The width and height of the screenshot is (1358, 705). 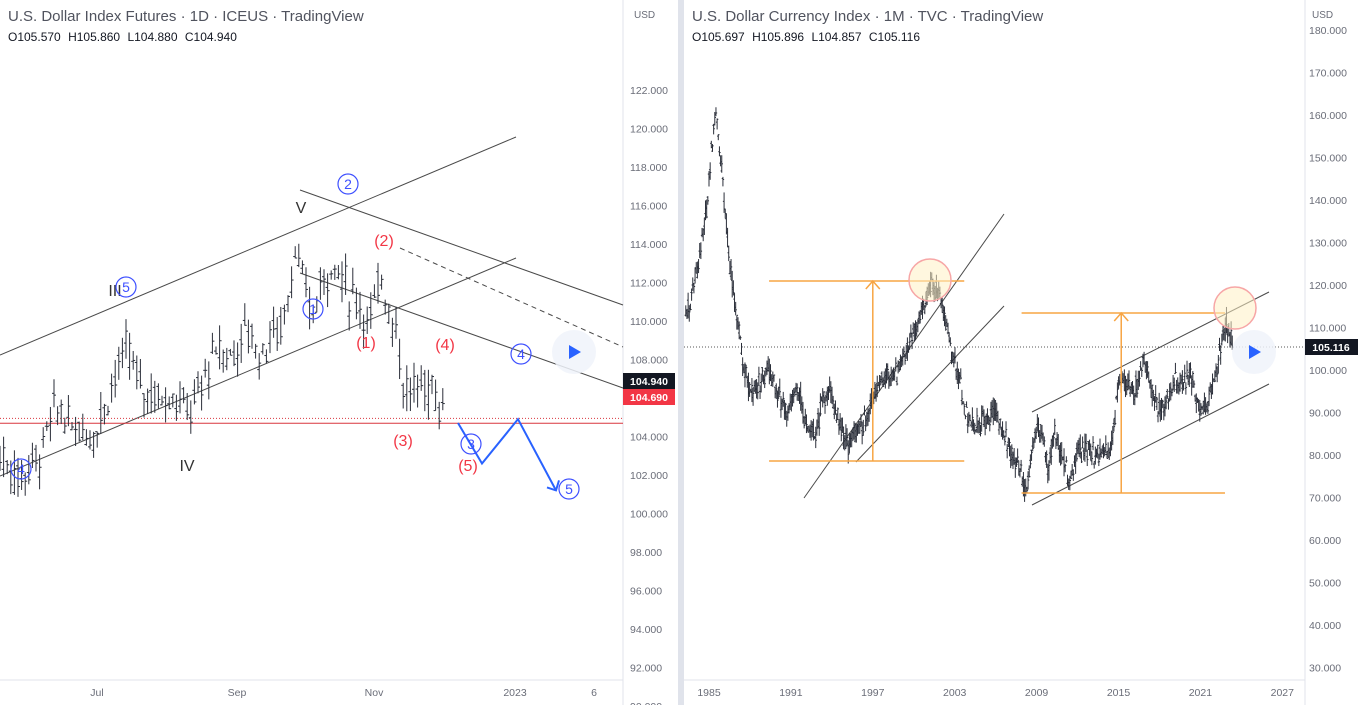 What do you see at coordinates (718, 37) in the screenshot?
I see `right-open-value: O105.697` at bounding box center [718, 37].